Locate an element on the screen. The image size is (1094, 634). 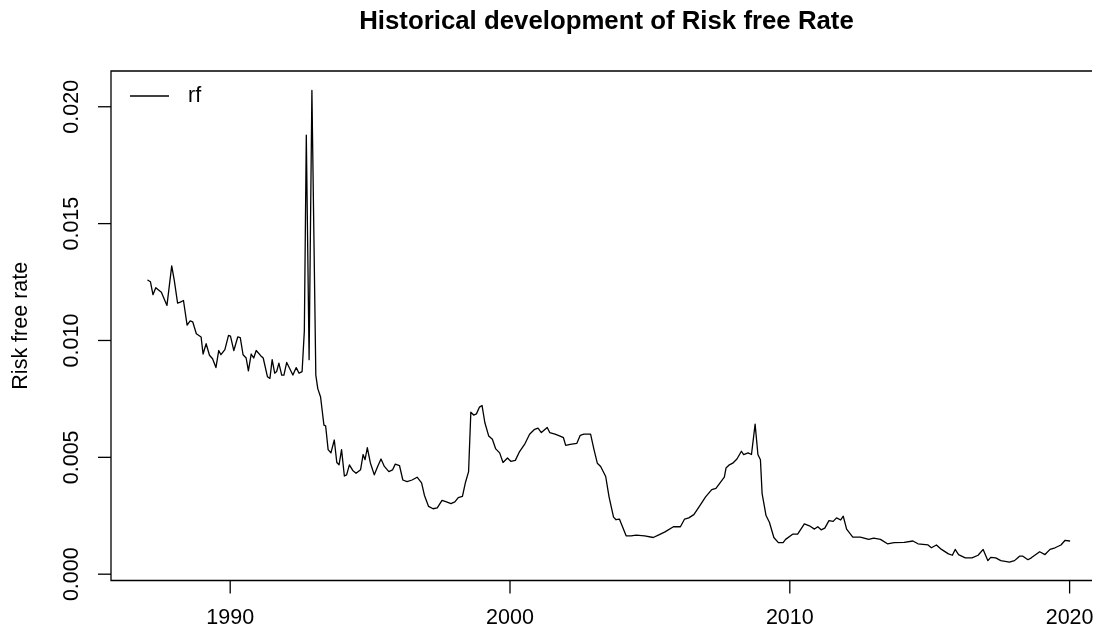
chart-title: Historical development of Risk free Rate is located at coordinates (606, 20).